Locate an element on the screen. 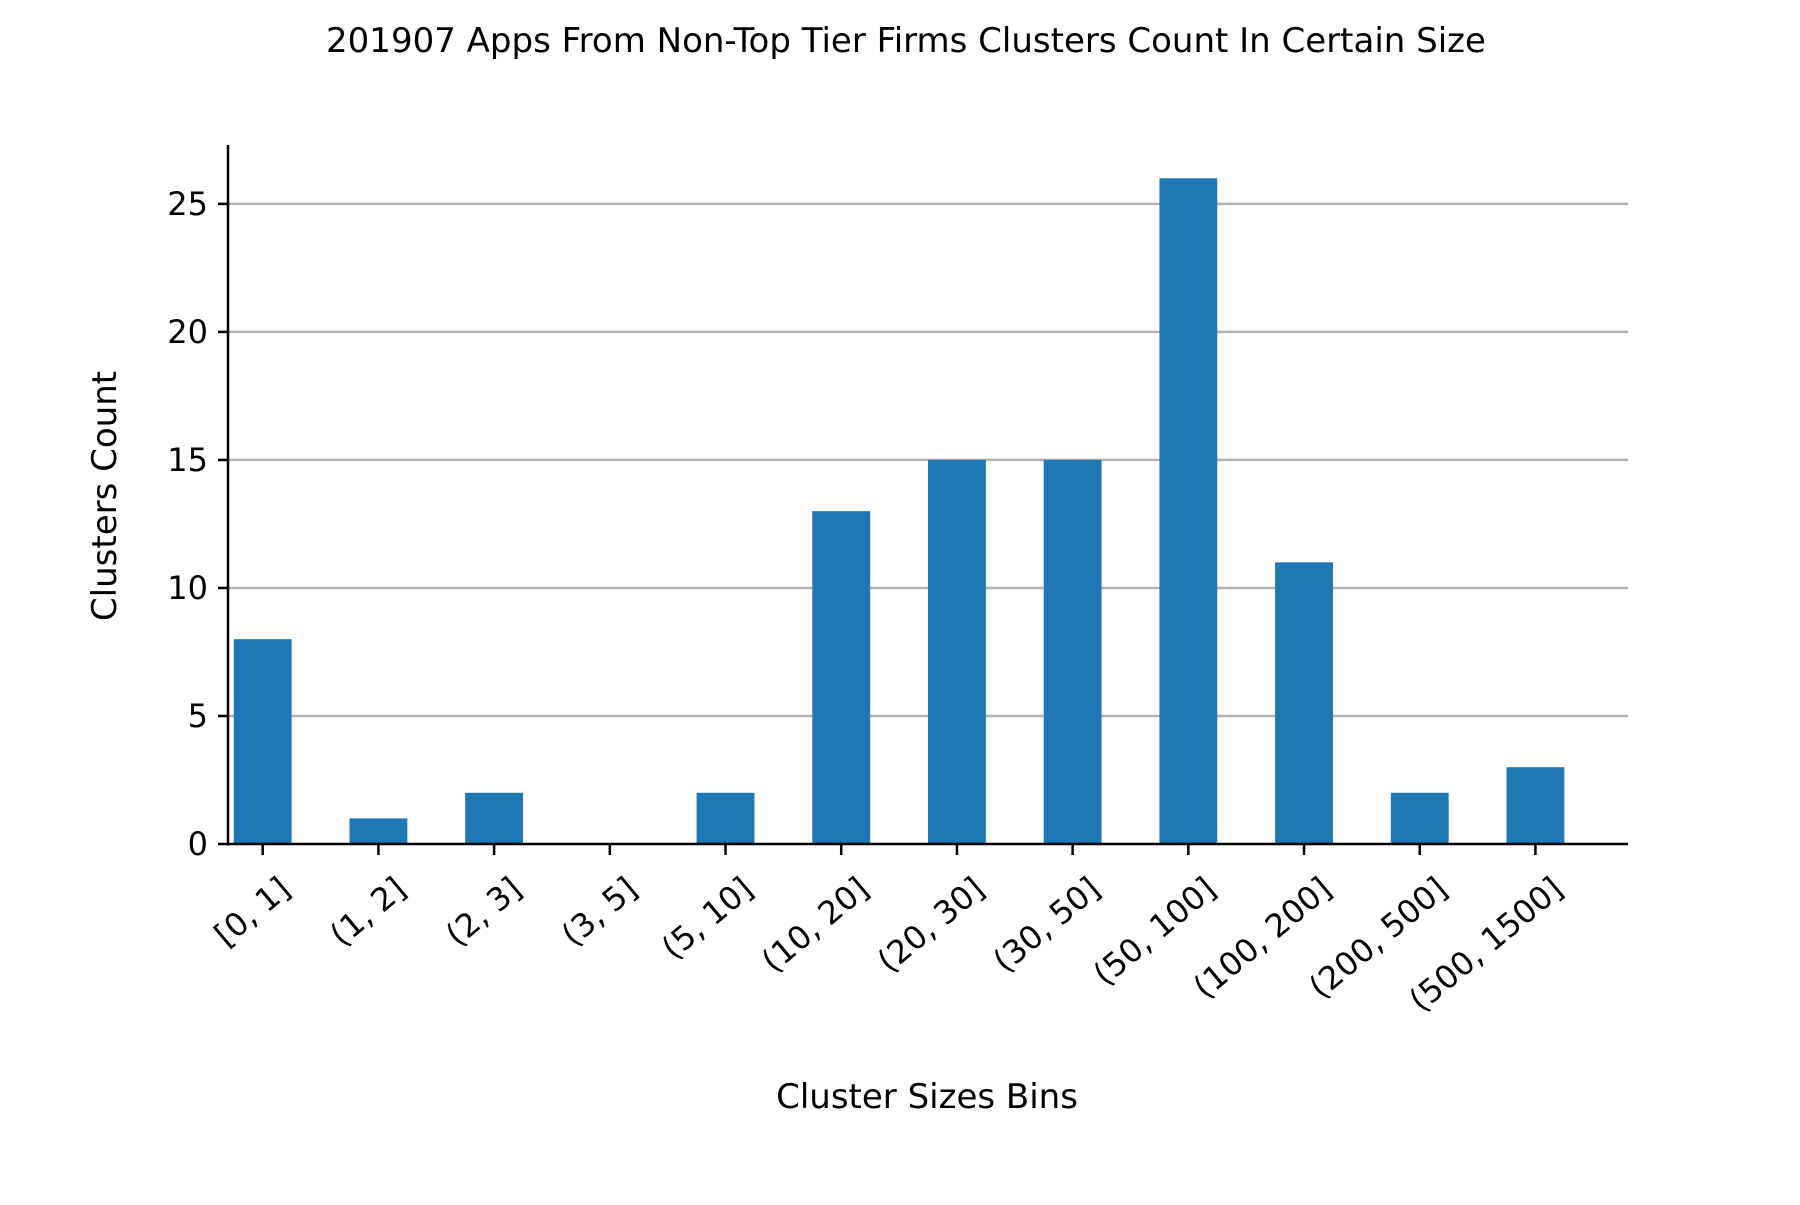 This screenshot has height=1205, width=1800. x-tick-label: (10, 20] is located at coordinates (815, 924).